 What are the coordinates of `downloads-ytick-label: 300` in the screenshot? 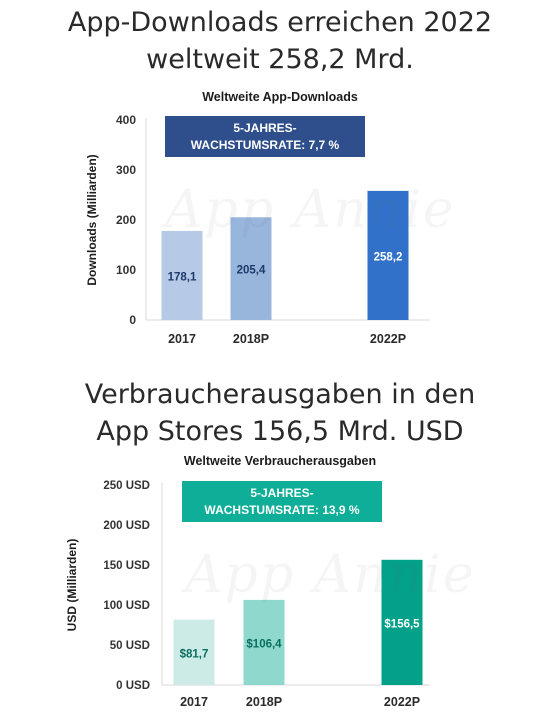 It's located at (126, 170).